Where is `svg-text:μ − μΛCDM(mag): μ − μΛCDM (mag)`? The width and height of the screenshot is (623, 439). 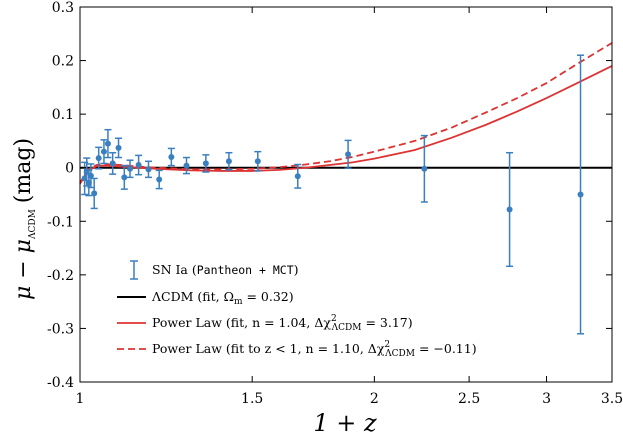
svg-text:μ − μΛCDM(mag): μ − μΛCDM (mag) is located at coordinates (24, 219).